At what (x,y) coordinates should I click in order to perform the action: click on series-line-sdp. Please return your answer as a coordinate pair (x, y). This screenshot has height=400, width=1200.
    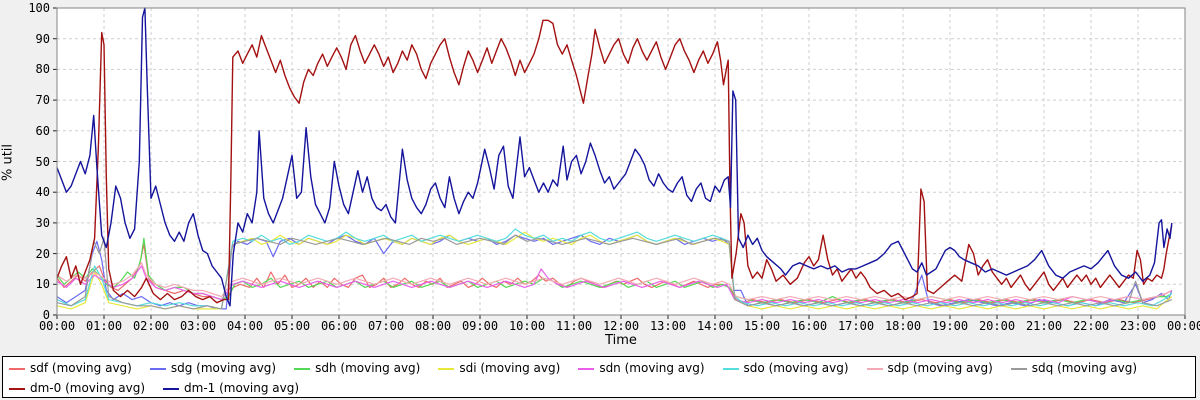
    Looking at the image, I should click on (614, 281).